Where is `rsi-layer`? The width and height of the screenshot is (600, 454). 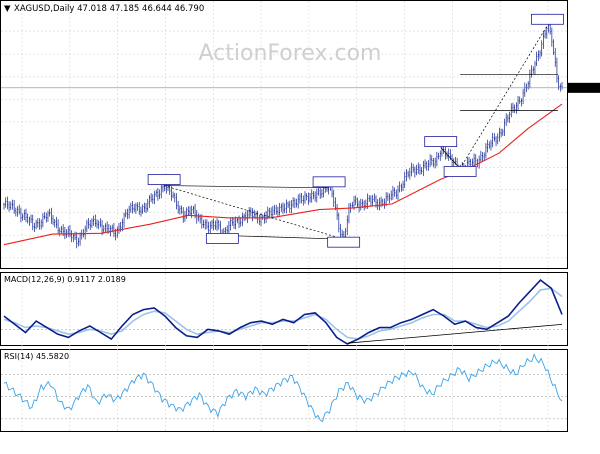 rsi-layer is located at coordinates (284, 388).